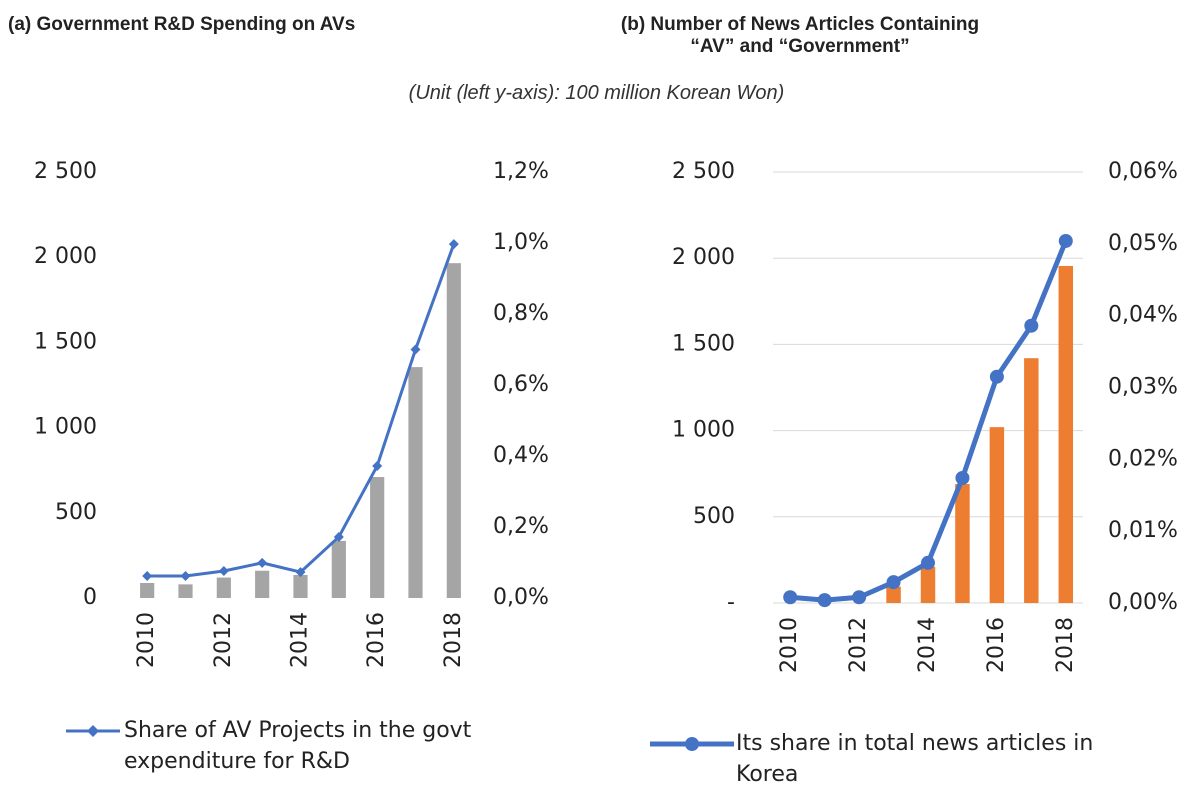 The height and width of the screenshot is (787, 1193). I want to click on y2-tick-label: 0,2%, so click(521, 526).